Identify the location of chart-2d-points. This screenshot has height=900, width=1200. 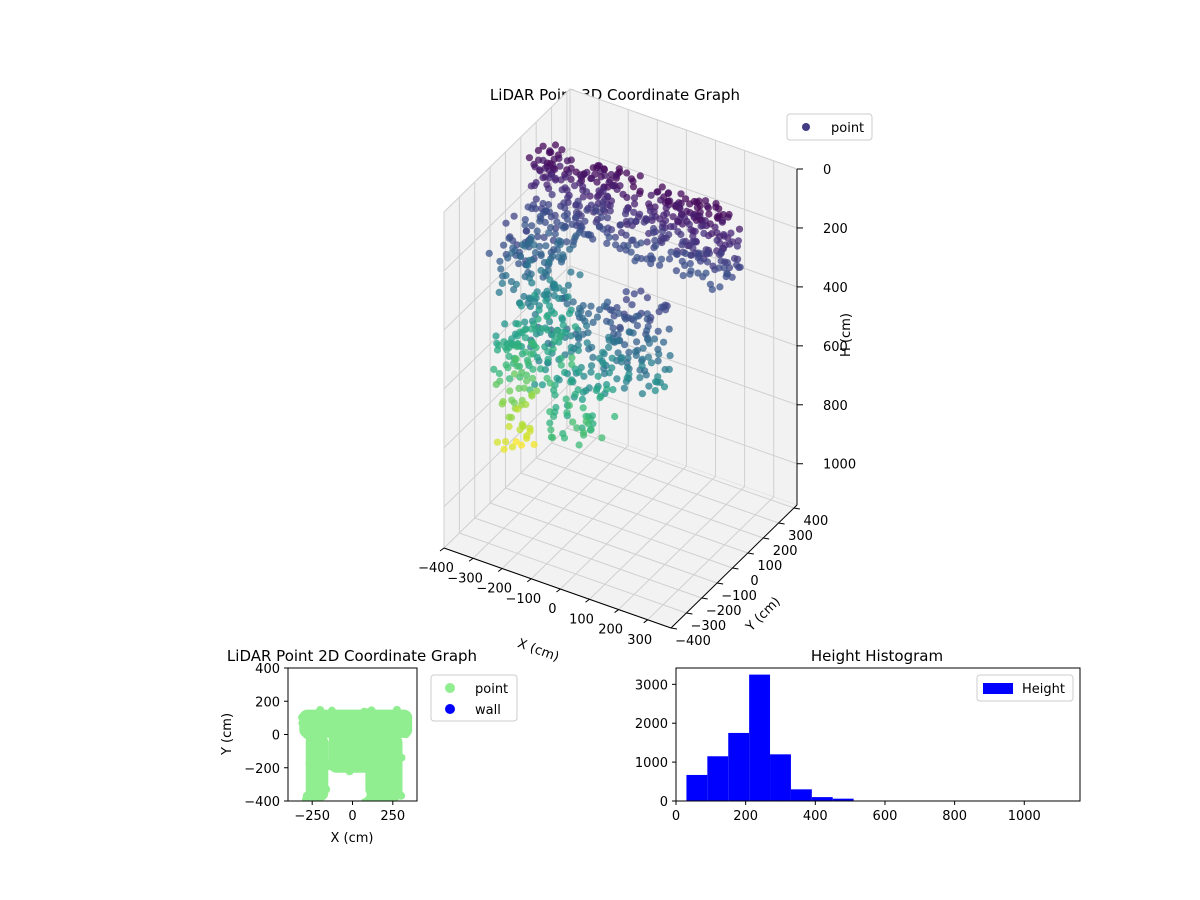
(355, 753).